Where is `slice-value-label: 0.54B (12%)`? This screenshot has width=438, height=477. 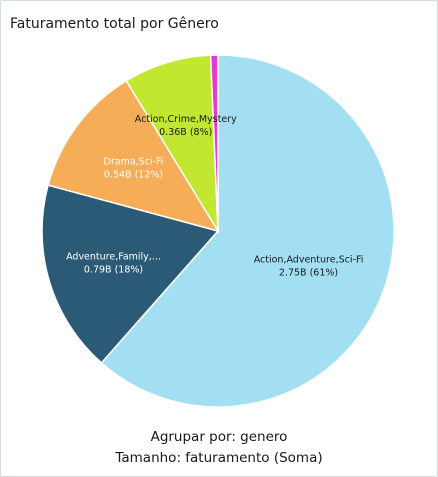 slice-value-label: 0.54B (12%) is located at coordinates (133, 175).